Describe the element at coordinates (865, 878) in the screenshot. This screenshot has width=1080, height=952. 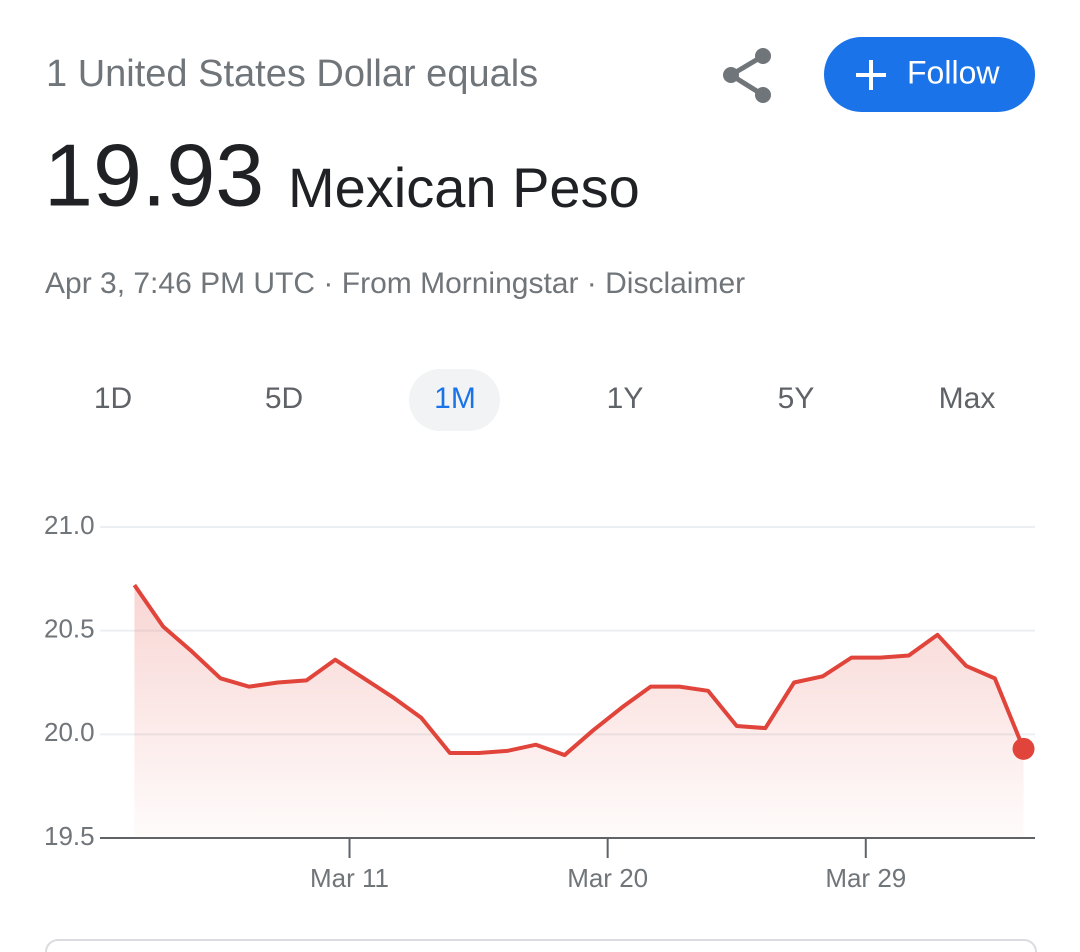
I see `x-tick-label: Mar 29` at that location.